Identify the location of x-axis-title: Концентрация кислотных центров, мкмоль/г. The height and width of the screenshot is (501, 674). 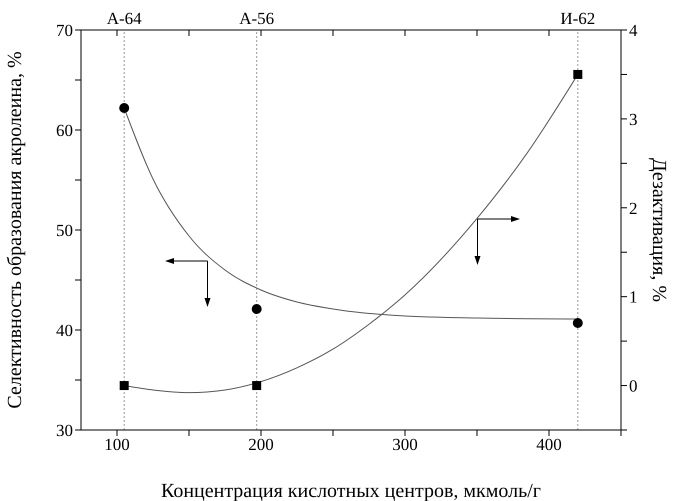
(351, 490).